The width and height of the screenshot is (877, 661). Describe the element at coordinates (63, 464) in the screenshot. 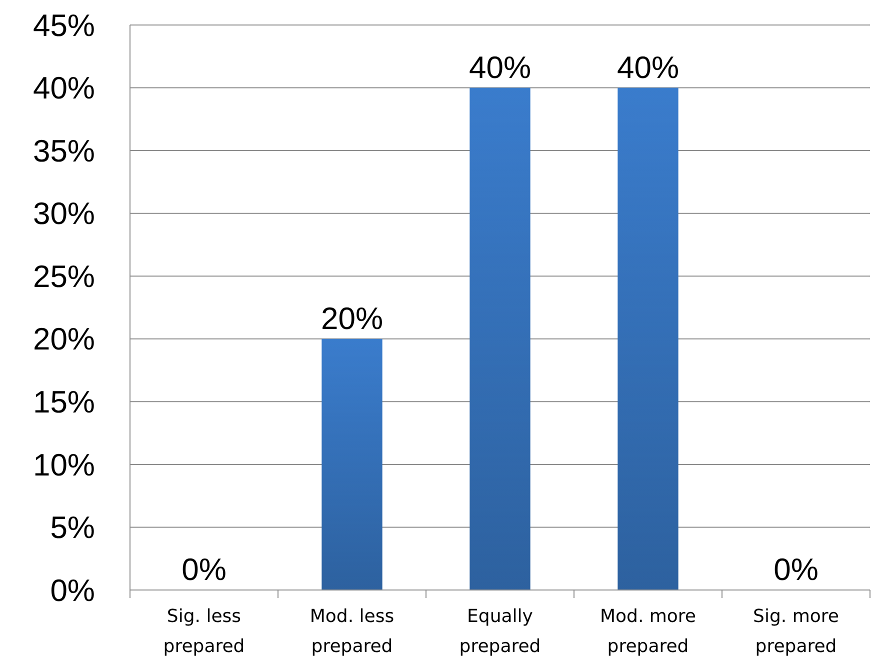

I see `y-tick-label: 10%` at that location.